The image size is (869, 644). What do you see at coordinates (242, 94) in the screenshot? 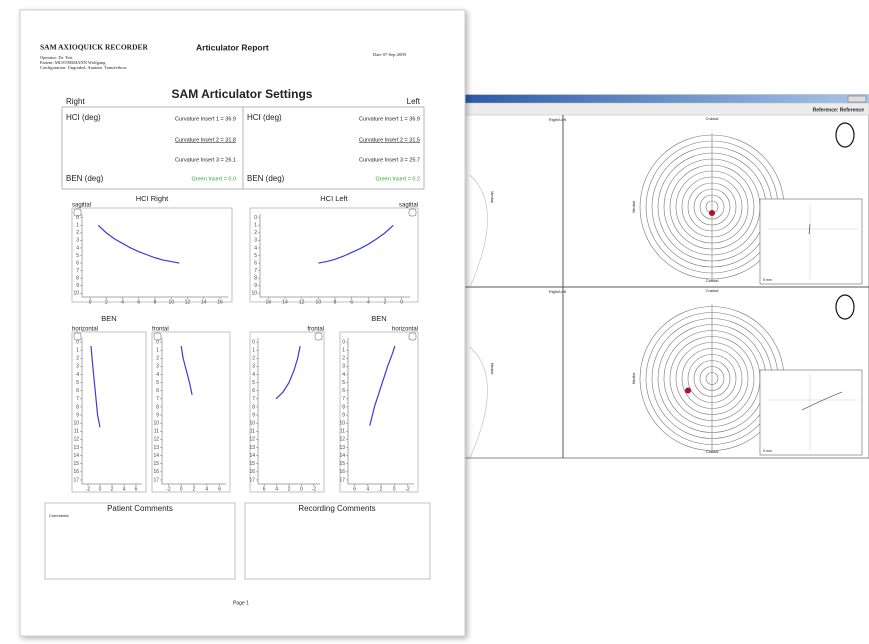
I see `settings-title: SAM Articulator Settings` at bounding box center [242, 94].